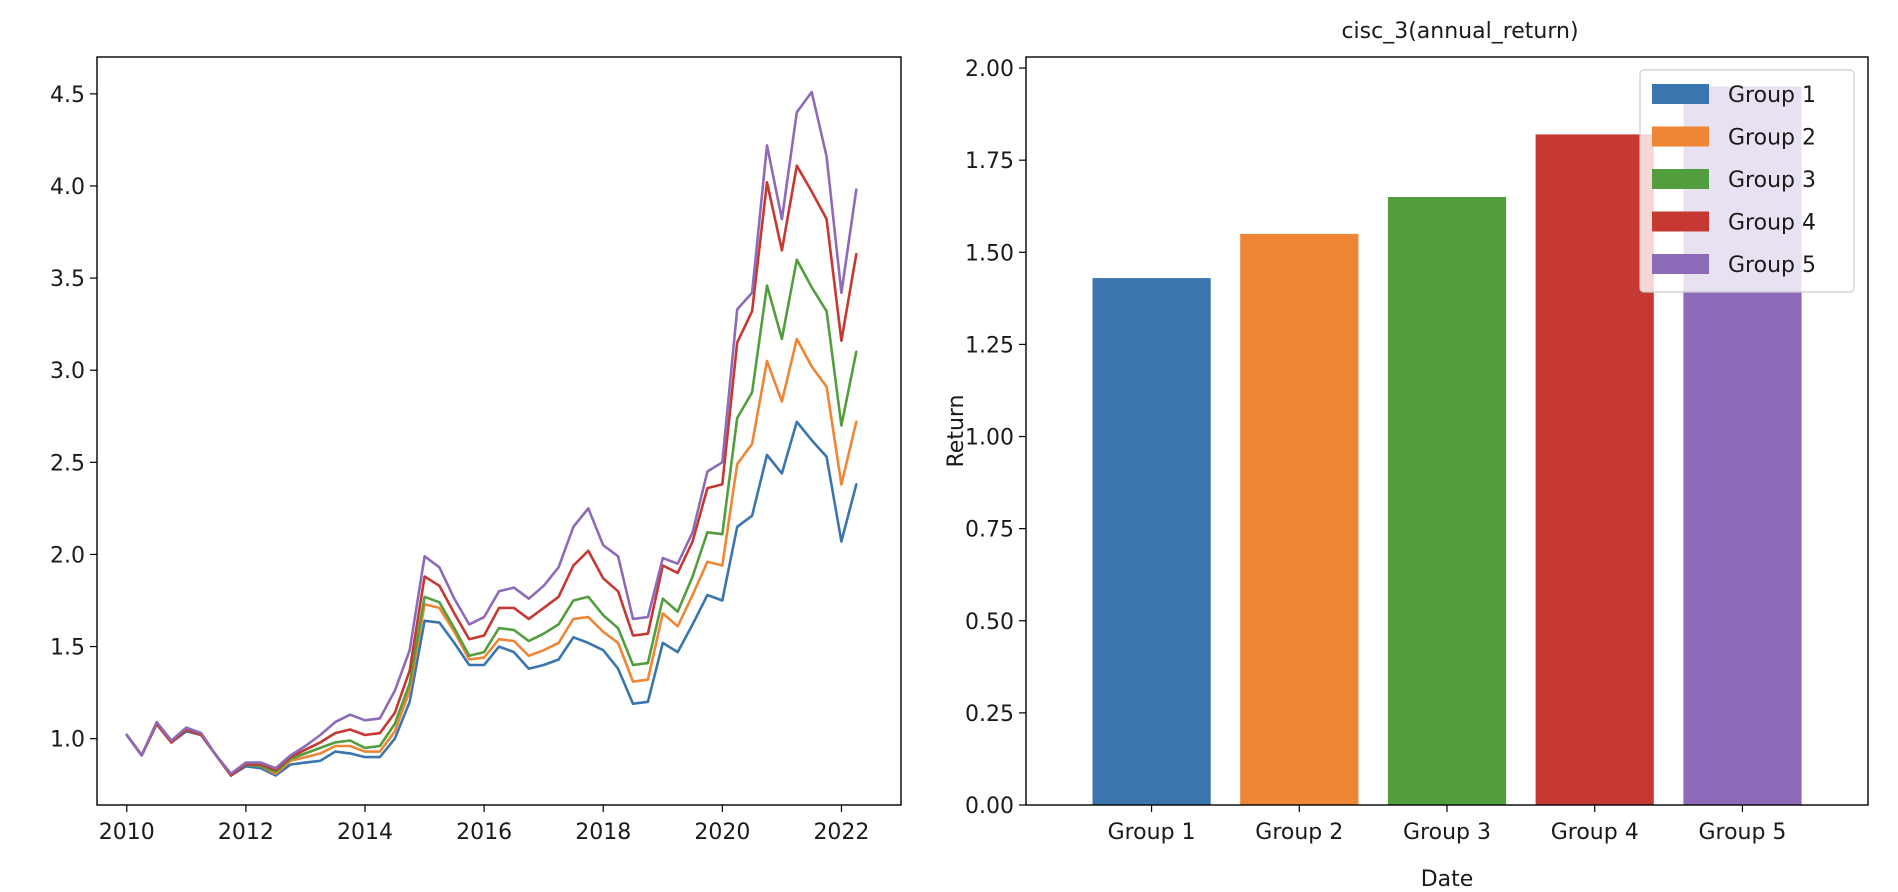 This screenshot has height=892, width=1898. What do you see at coordinates (127, 832) in the screenshot?
I see `x-tick-label: 2010` at bounding box center [127, 832].